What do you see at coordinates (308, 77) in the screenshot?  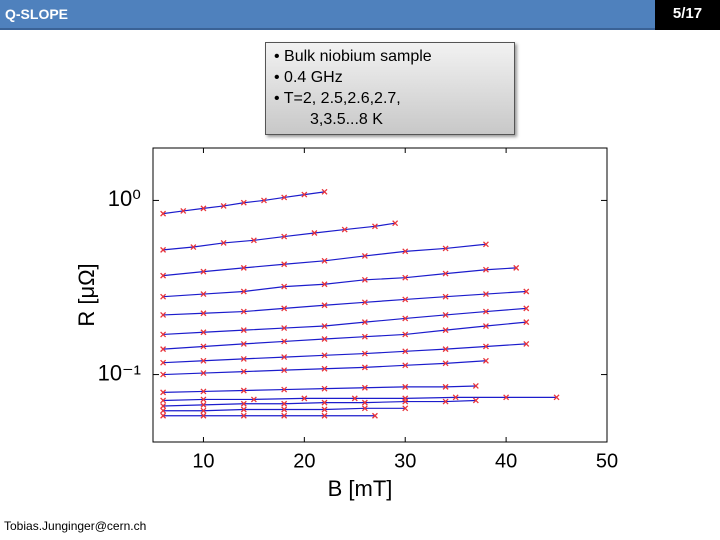 I see `info-item: • 0.4 GHz` at bounding box center [308, 77].